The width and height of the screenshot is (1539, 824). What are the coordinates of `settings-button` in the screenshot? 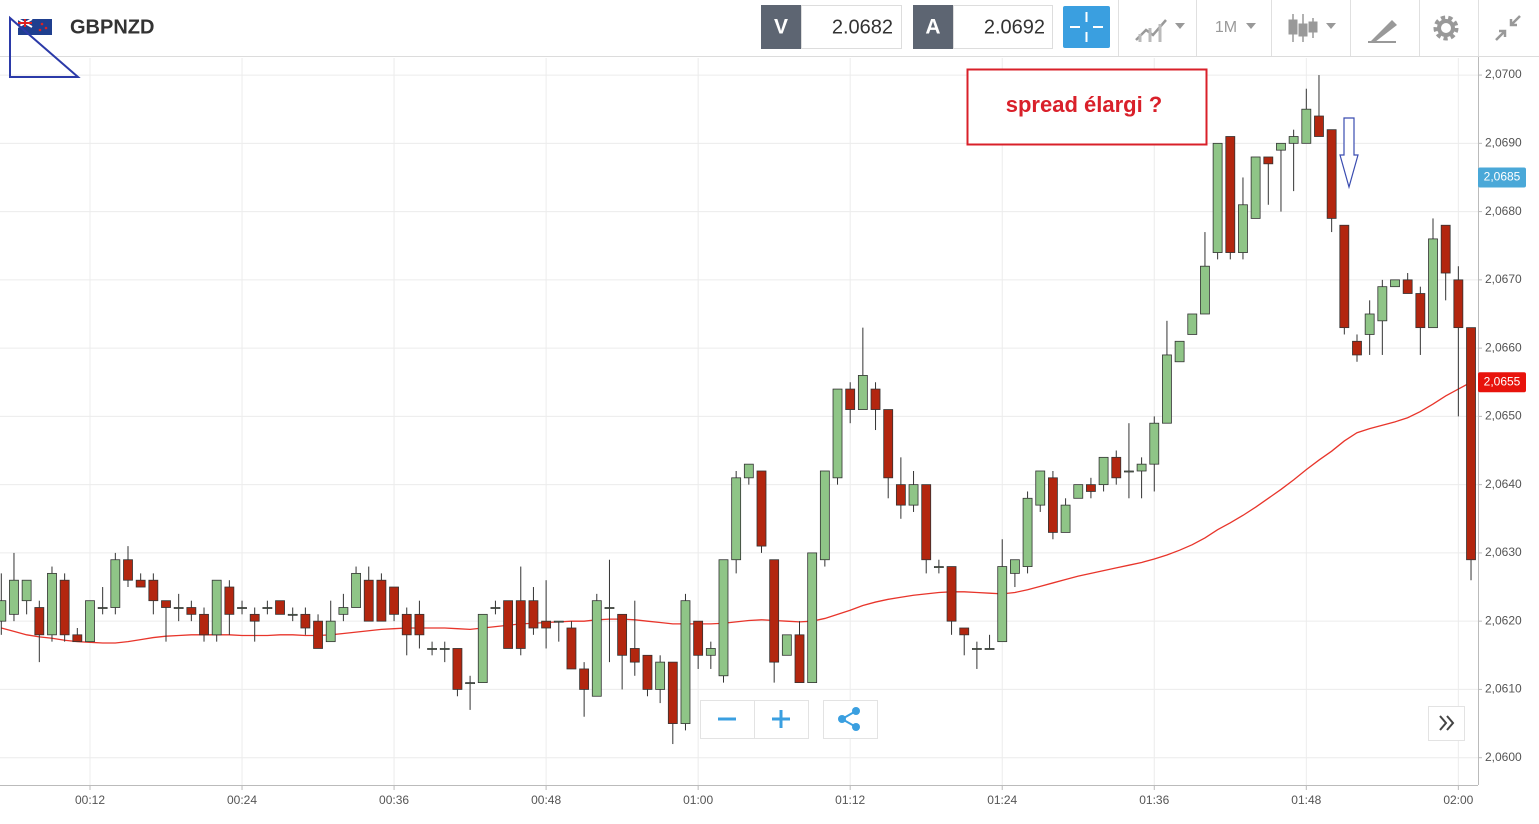 It's located at (1446, 28).